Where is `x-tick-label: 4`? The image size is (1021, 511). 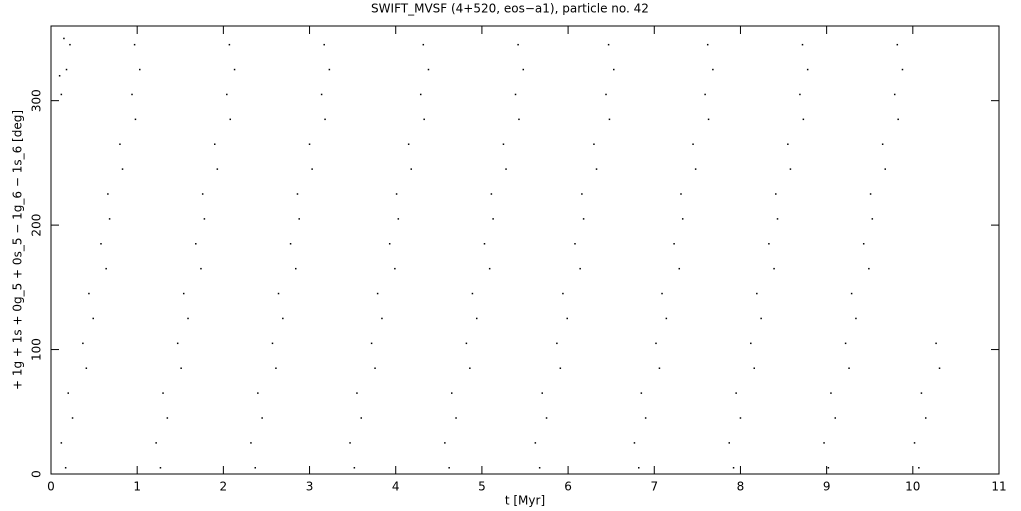
x-tick-label: 4 is located at coordinates (396, 487).